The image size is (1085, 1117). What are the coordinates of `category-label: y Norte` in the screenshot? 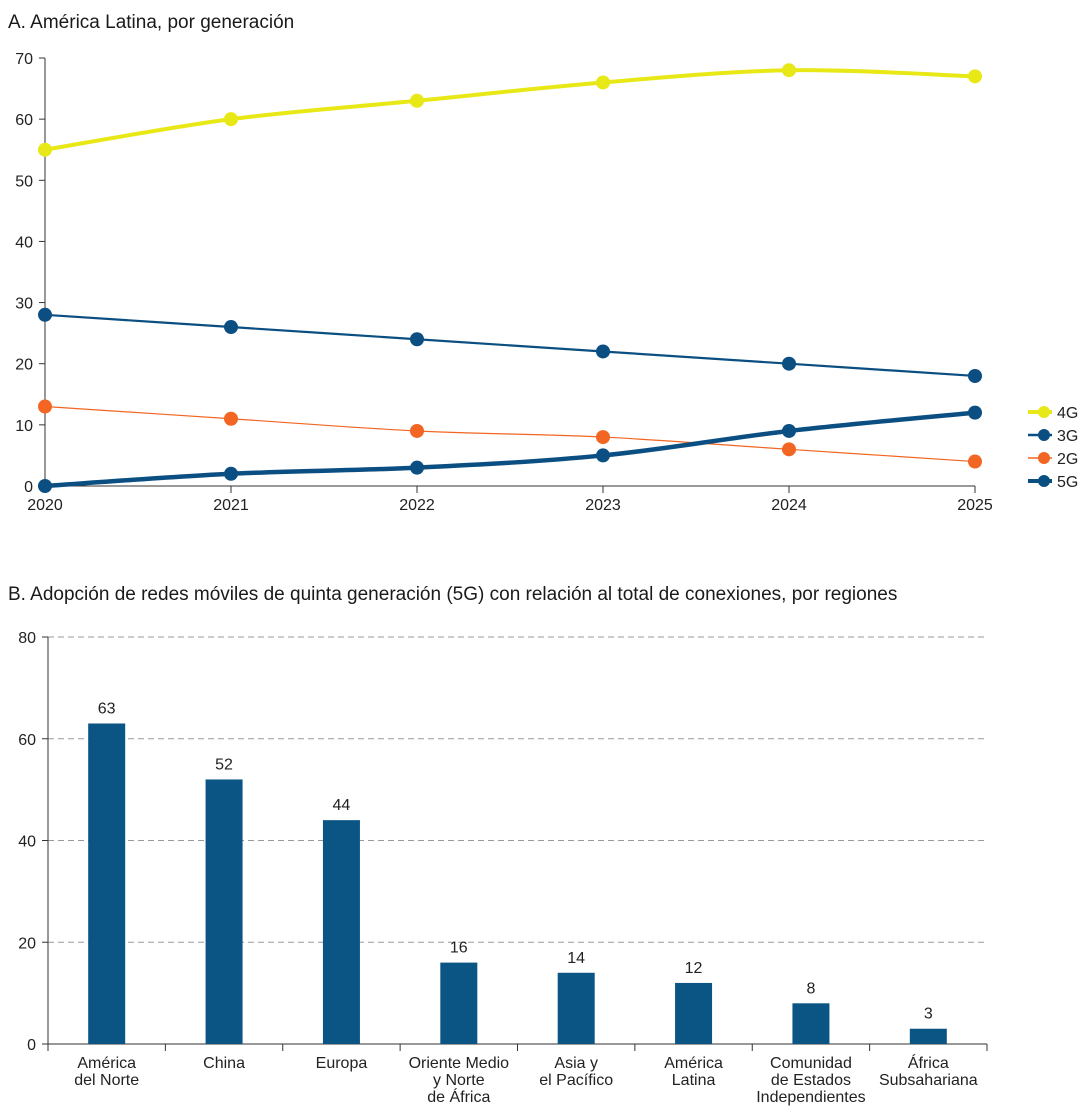 It's located at (459, 1080).